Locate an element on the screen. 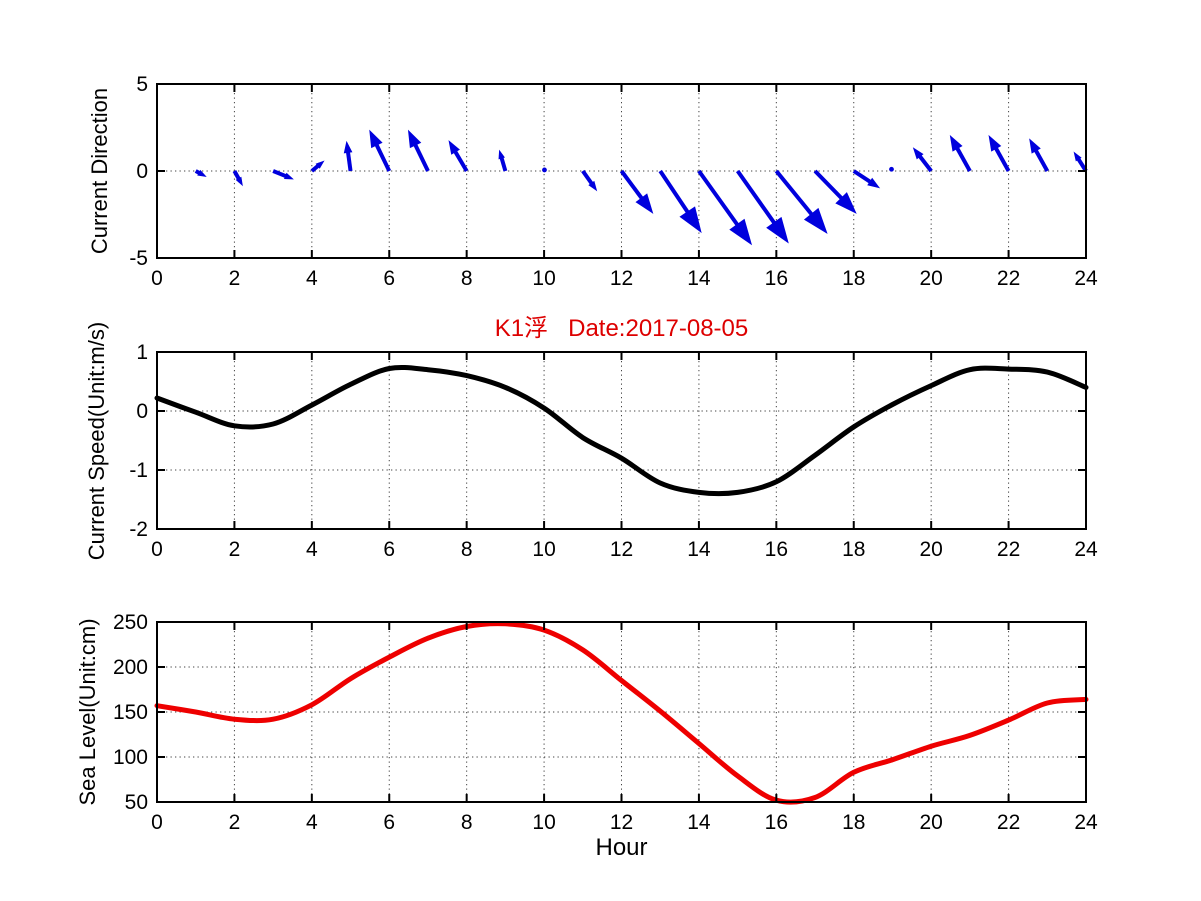 The width and height of the screenshot is (1201, 901). tick-label: 150 is located at coordinates (130, 712).